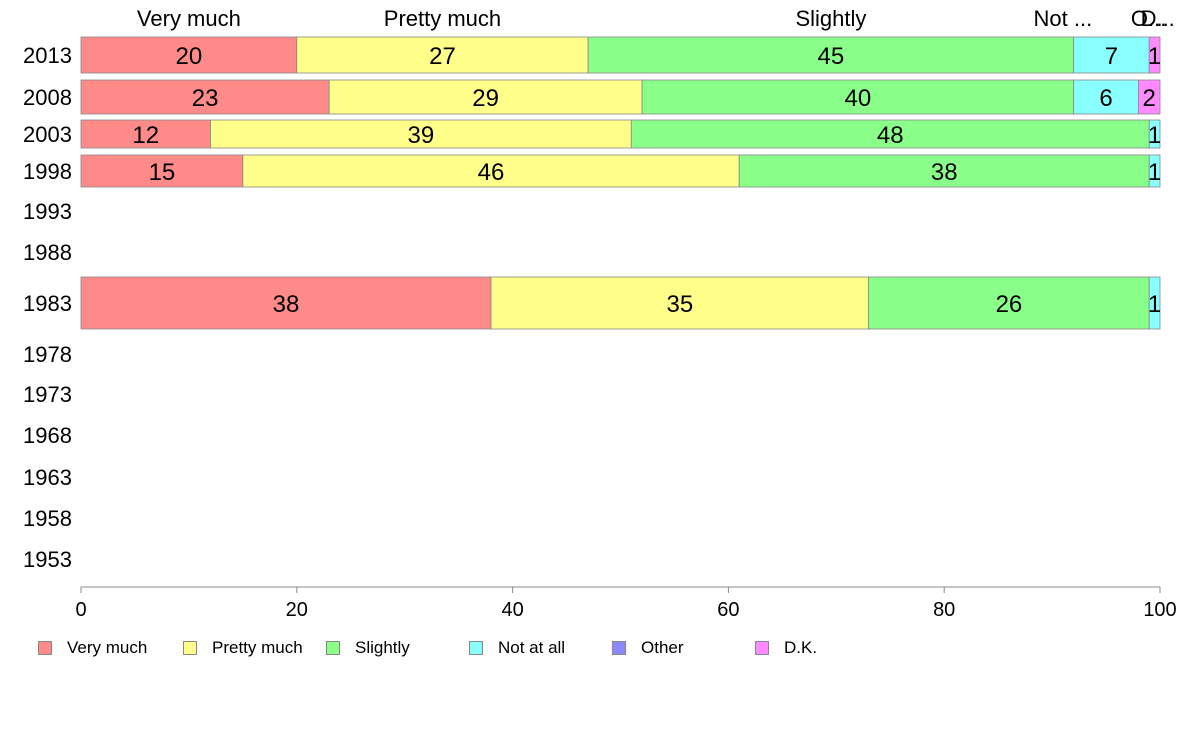 The height and width of the screenshot is (736, 1188). Describe the element at coordinates (512, 610) in the screenshot. I see `x-tick-label-40: 40` at that location.